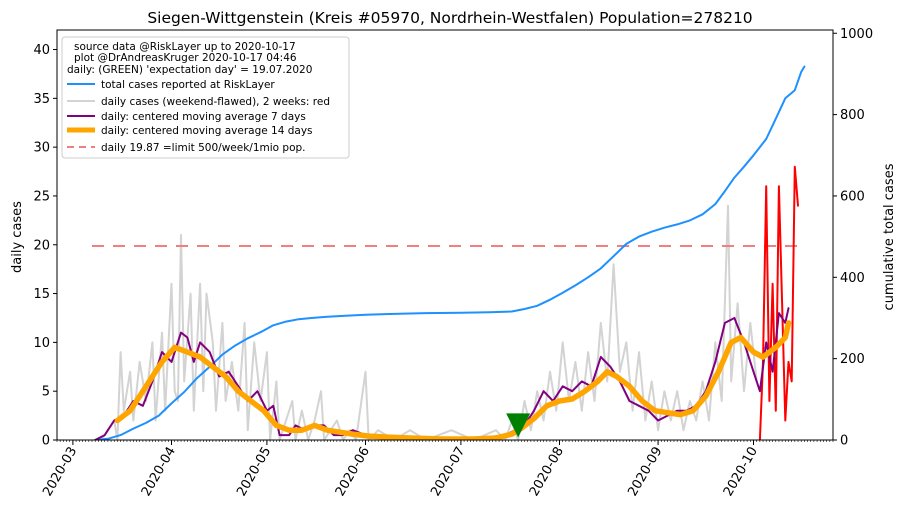 This screenshot has height=520, width=906. Describe the element at coordinates (852, 196) in the screenshot. I see `y-right-tick-label: 600` at that location.